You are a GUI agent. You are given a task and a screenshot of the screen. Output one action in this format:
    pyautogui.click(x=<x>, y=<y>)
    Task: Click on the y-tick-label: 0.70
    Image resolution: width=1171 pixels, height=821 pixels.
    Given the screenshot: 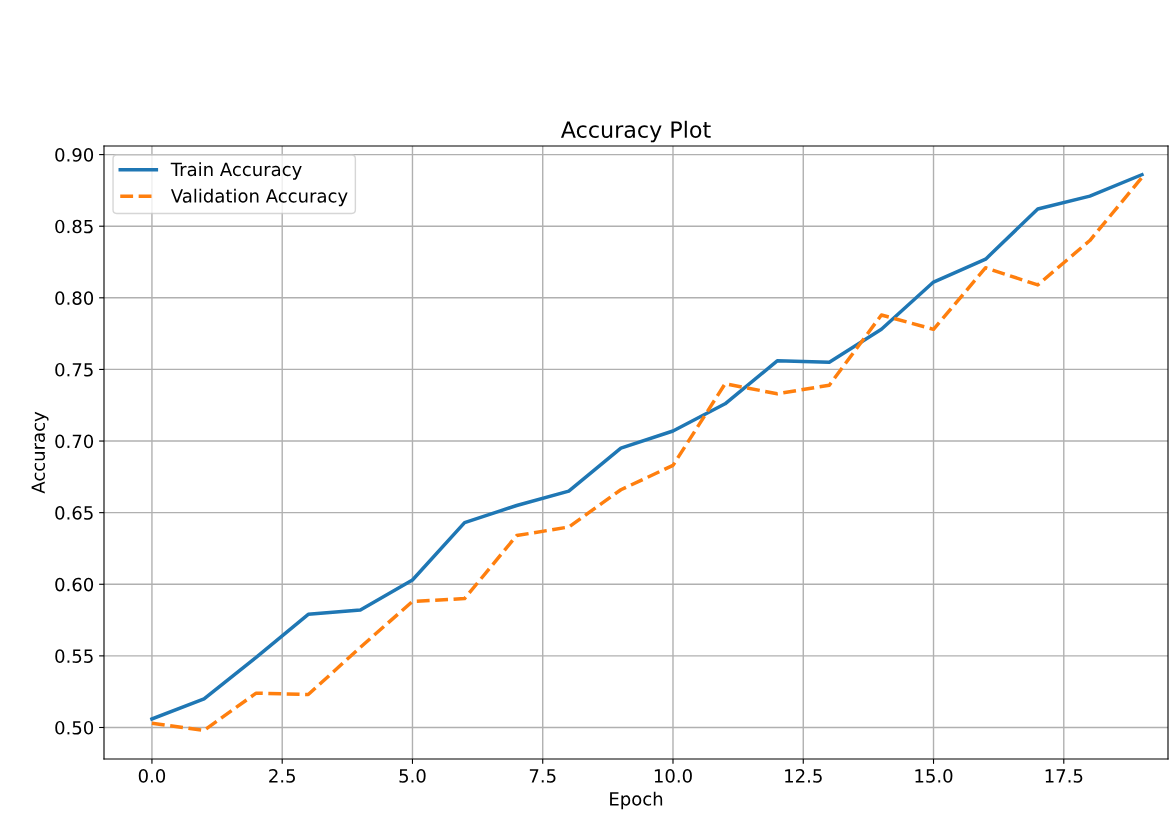 What is the action you would take?
    pyautogui.click(x=74, y=441)
    